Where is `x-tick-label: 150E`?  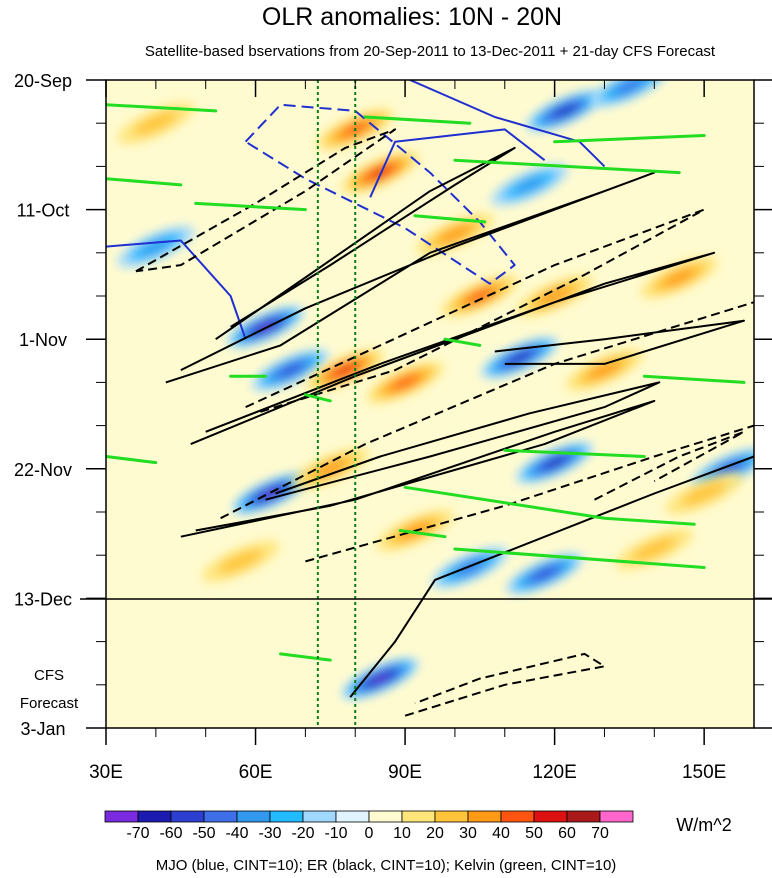
x-tick-label: 150E is located at coordinates (704, 772).